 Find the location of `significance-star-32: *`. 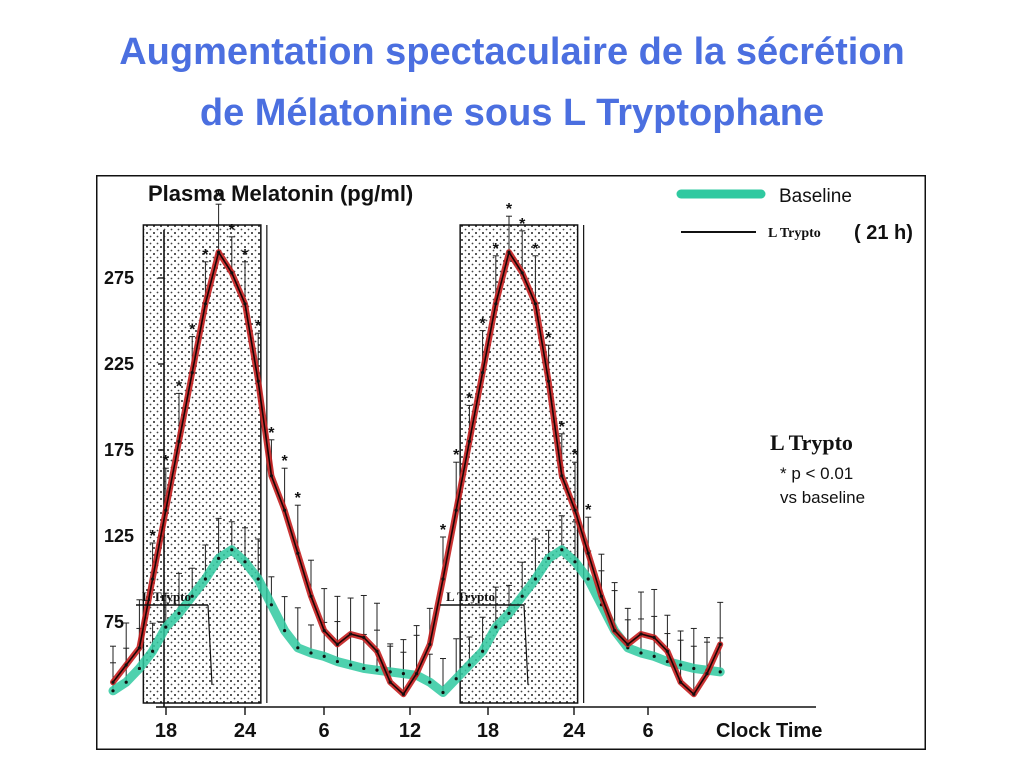

significance-star-32: * is located at coordinates (535, 249).